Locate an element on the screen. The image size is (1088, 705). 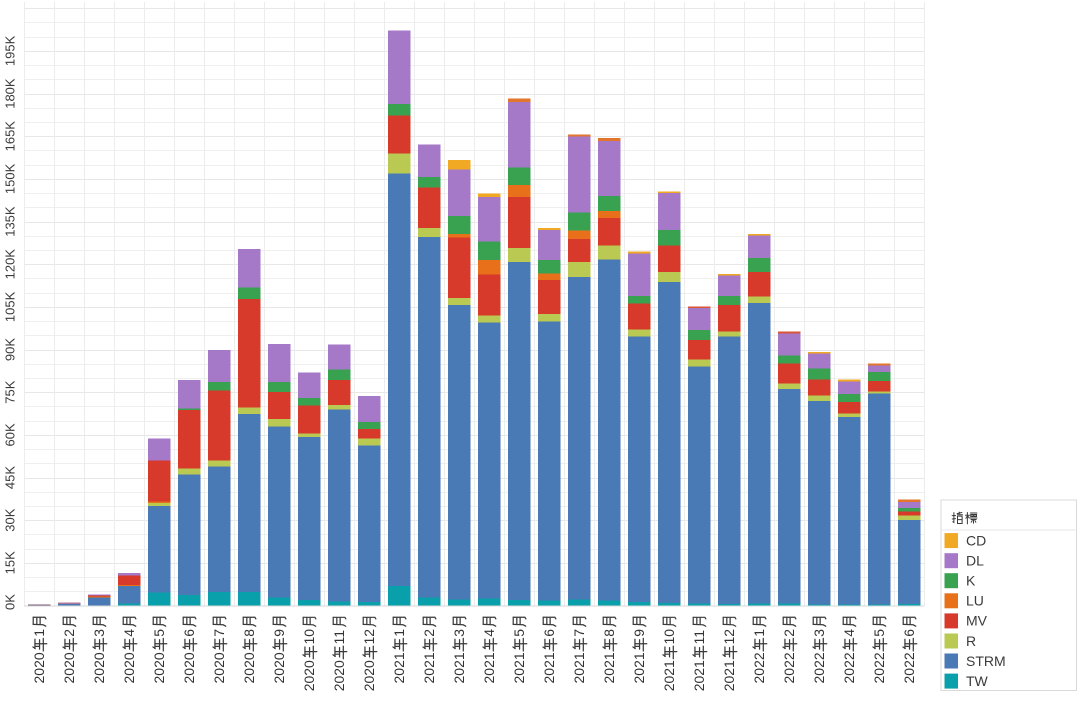
svg-text: R is located at coordinates (971, 641).